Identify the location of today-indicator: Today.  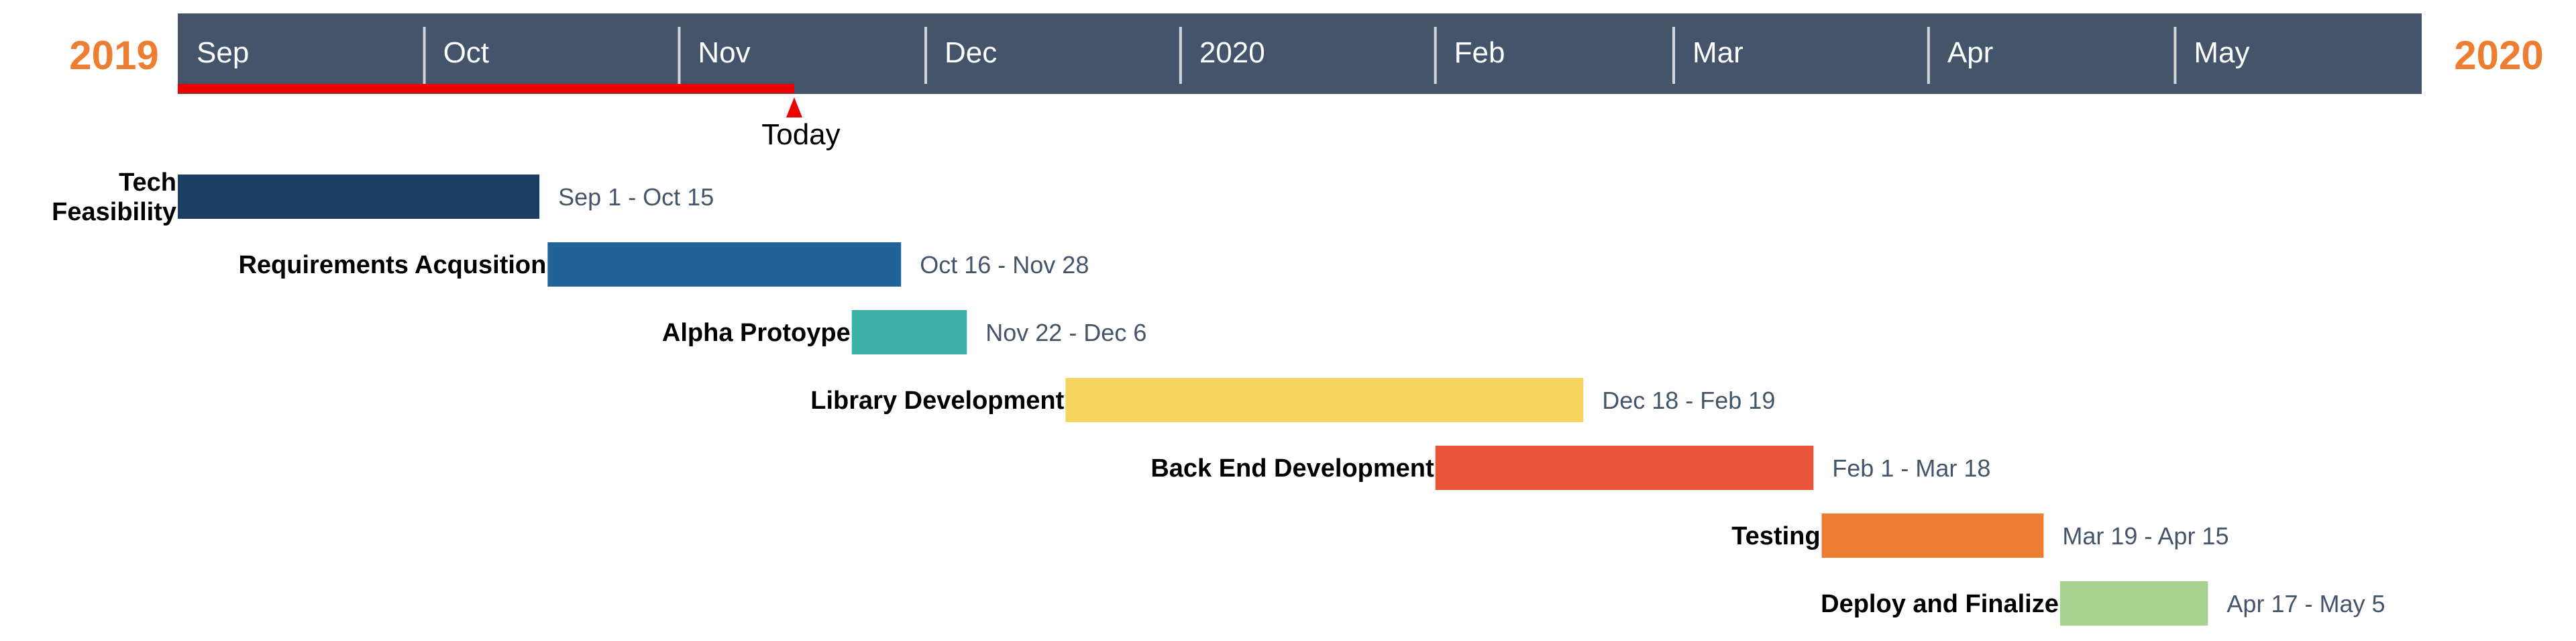
(509, 117).